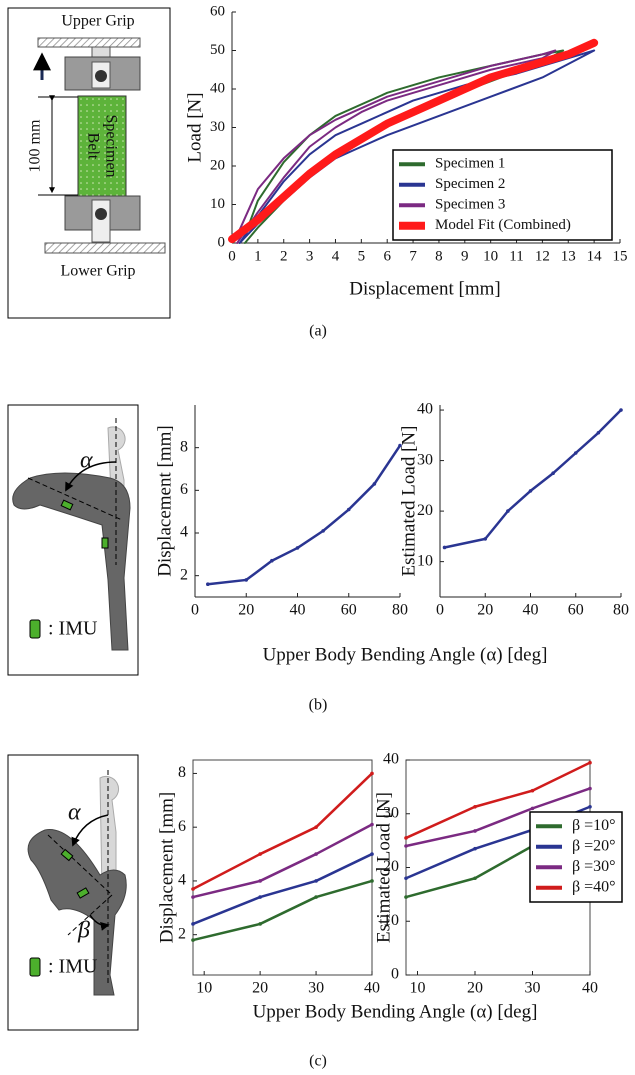 The width and height of the screenshot is (635, 1075). What do you see at coordinates (503, 225) in the screenshot?
I see `legend-label: Model Fit (Combined)` at bounding box center [503, 225].